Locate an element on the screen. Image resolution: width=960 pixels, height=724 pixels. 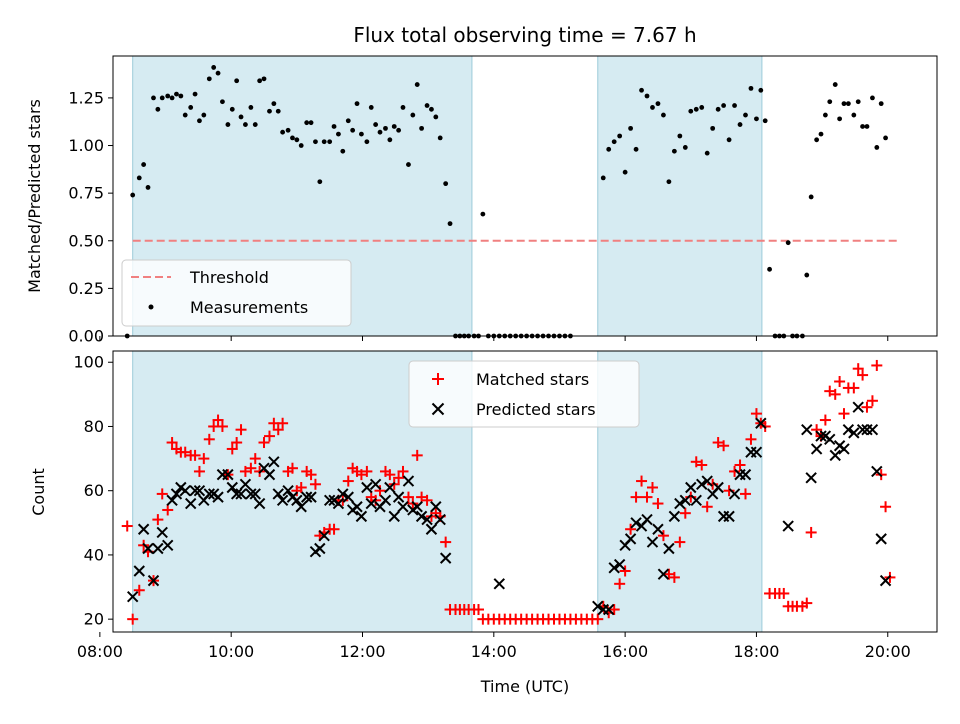
measurements-legend-label: Measurements is located at coordinates (249, 307).